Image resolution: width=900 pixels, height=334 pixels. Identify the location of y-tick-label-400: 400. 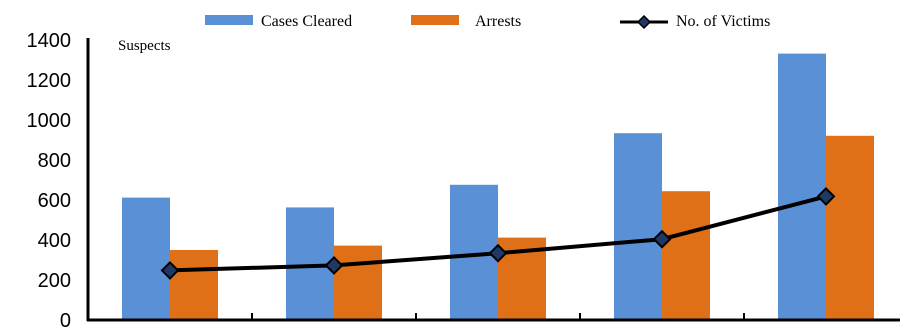
(54, 241).